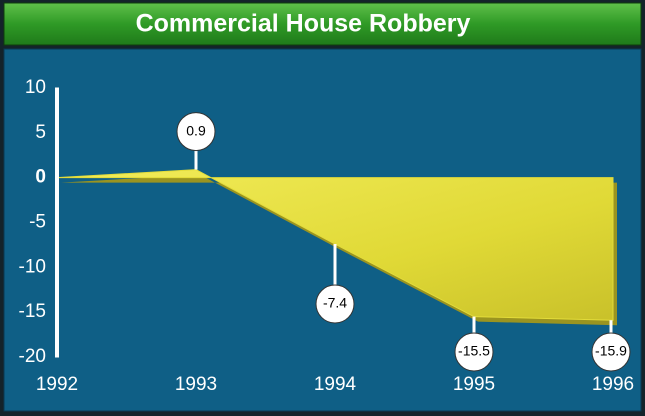  Describe the element at coordinates (32, 356) in the screenshot. I see `y-tick-label: -20` at that location.